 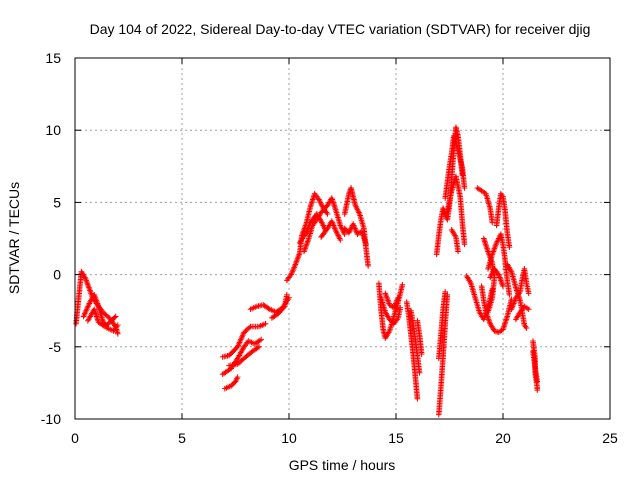 What do you see at coordinates (289, 438) in the screenshot?
I see `x-tick-label: 10` at bounding box center [289, 438].